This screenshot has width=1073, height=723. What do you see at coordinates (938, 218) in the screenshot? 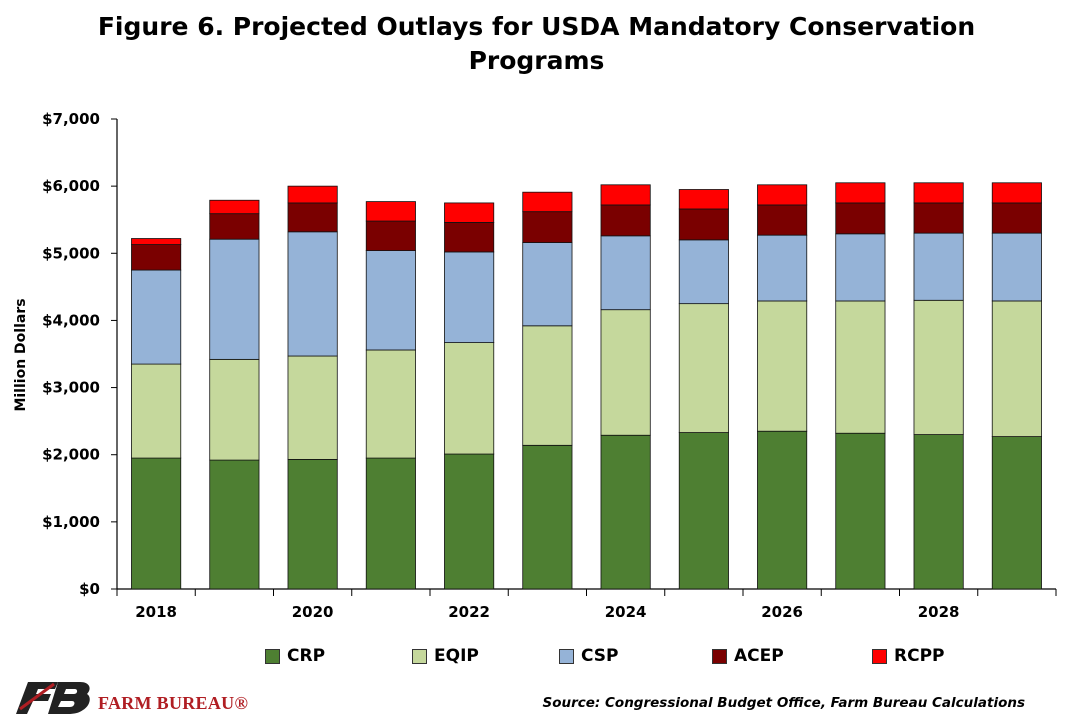
I see `bar-acep-2028` at bounding box center [938, 218].